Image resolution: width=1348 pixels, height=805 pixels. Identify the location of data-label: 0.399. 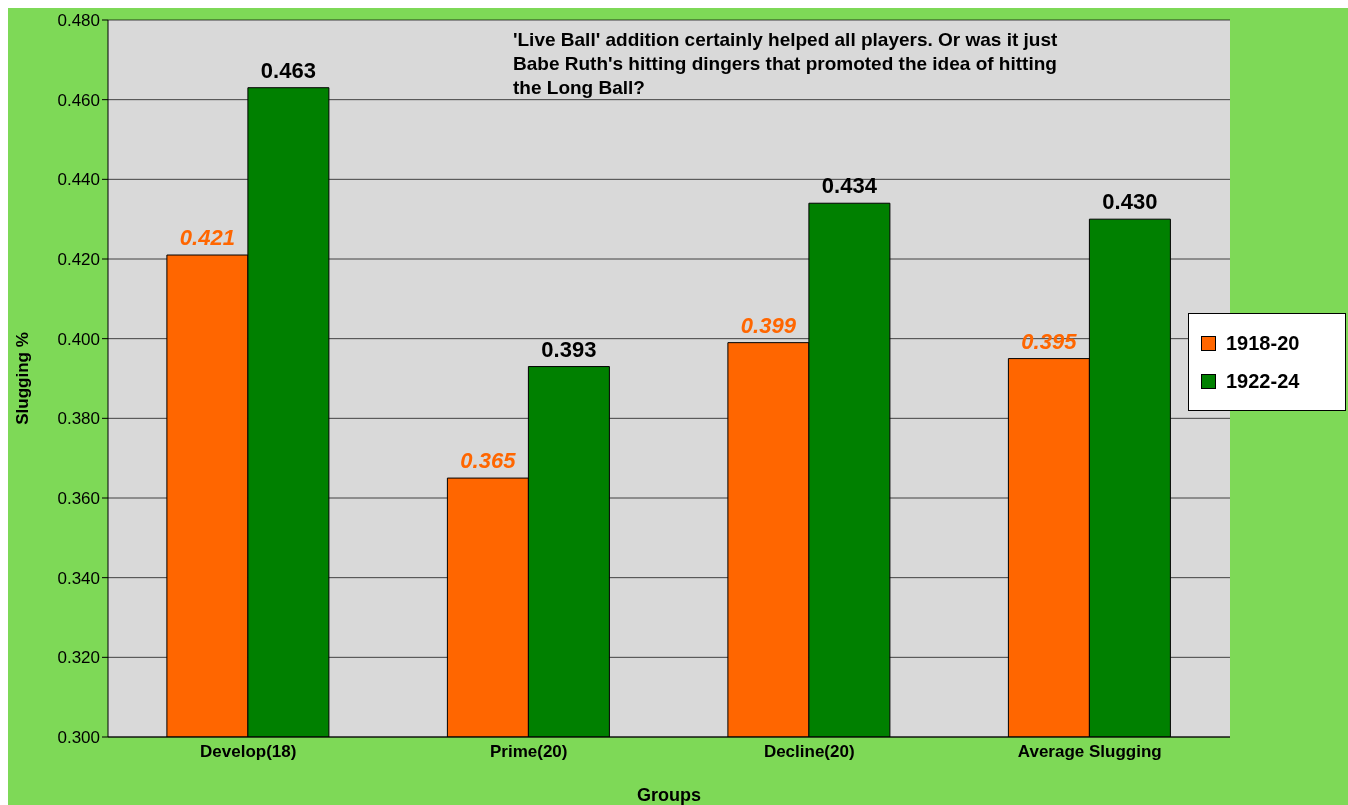
(768, 325).